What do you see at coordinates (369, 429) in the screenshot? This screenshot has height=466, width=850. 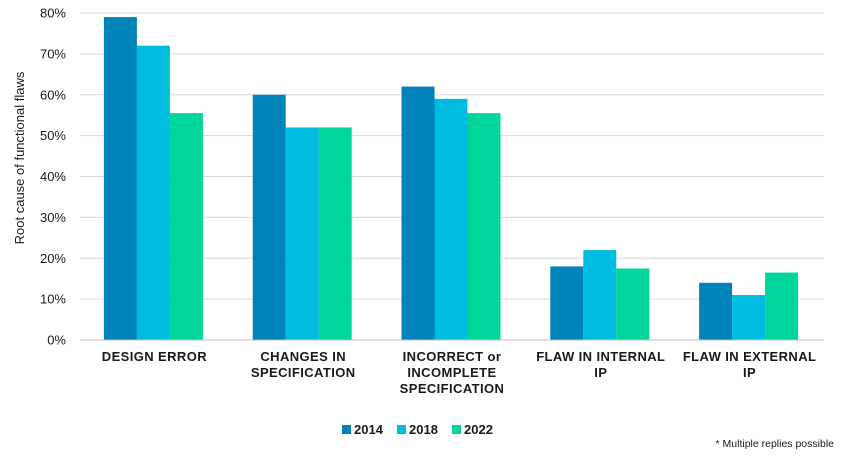 I see `legend-label-2014: 2014` at bounding box center [369, 429].